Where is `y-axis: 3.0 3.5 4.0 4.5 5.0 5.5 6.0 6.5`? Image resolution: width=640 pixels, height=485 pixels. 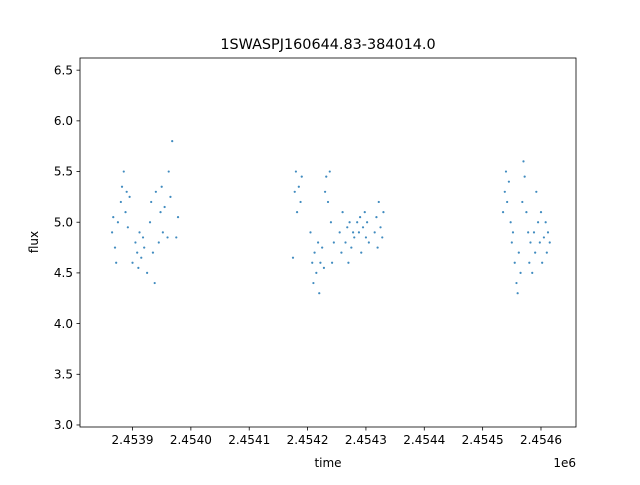 y-axis: 3.0 3.5 4.0 4.5 5.0 5.5 6.0 6.5 is located at coordinates (67, 247).